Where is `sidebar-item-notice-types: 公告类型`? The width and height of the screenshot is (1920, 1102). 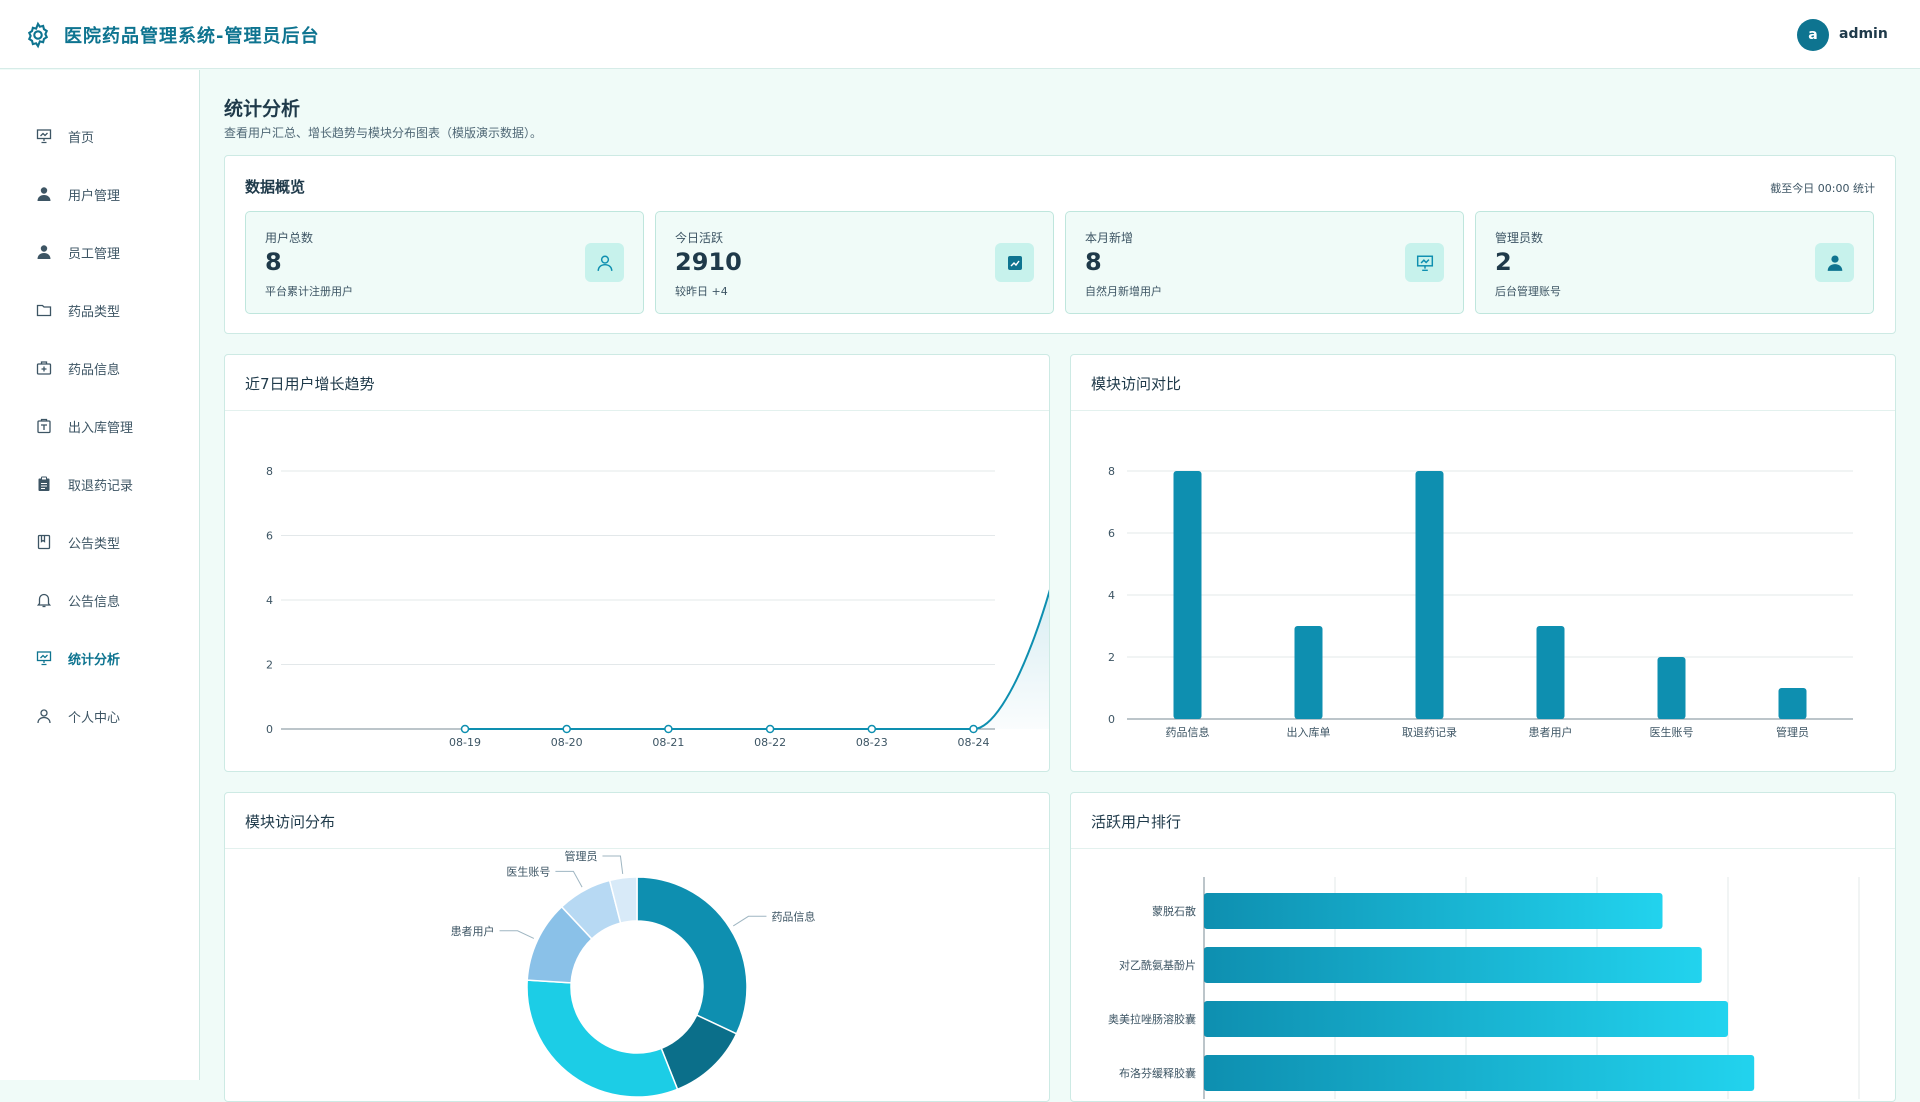
sidebar-item-notice-types: 公告类型 is located at coordinates (99, 542).